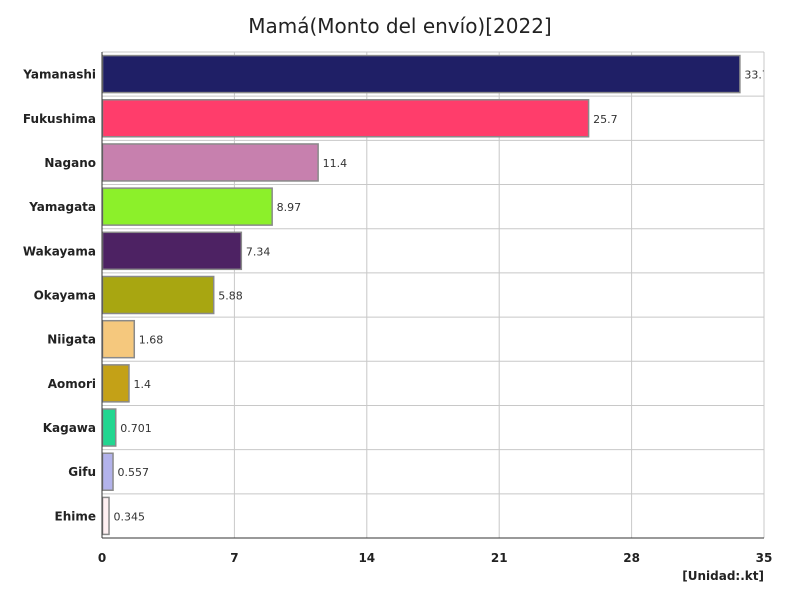  I want to click on x-tick-label: 21, so click(499, 558).